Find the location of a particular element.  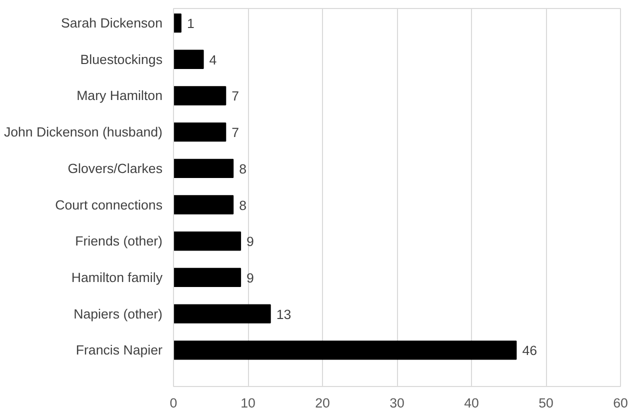

x-tick-label: 0 is located at coordinates (174, 403).